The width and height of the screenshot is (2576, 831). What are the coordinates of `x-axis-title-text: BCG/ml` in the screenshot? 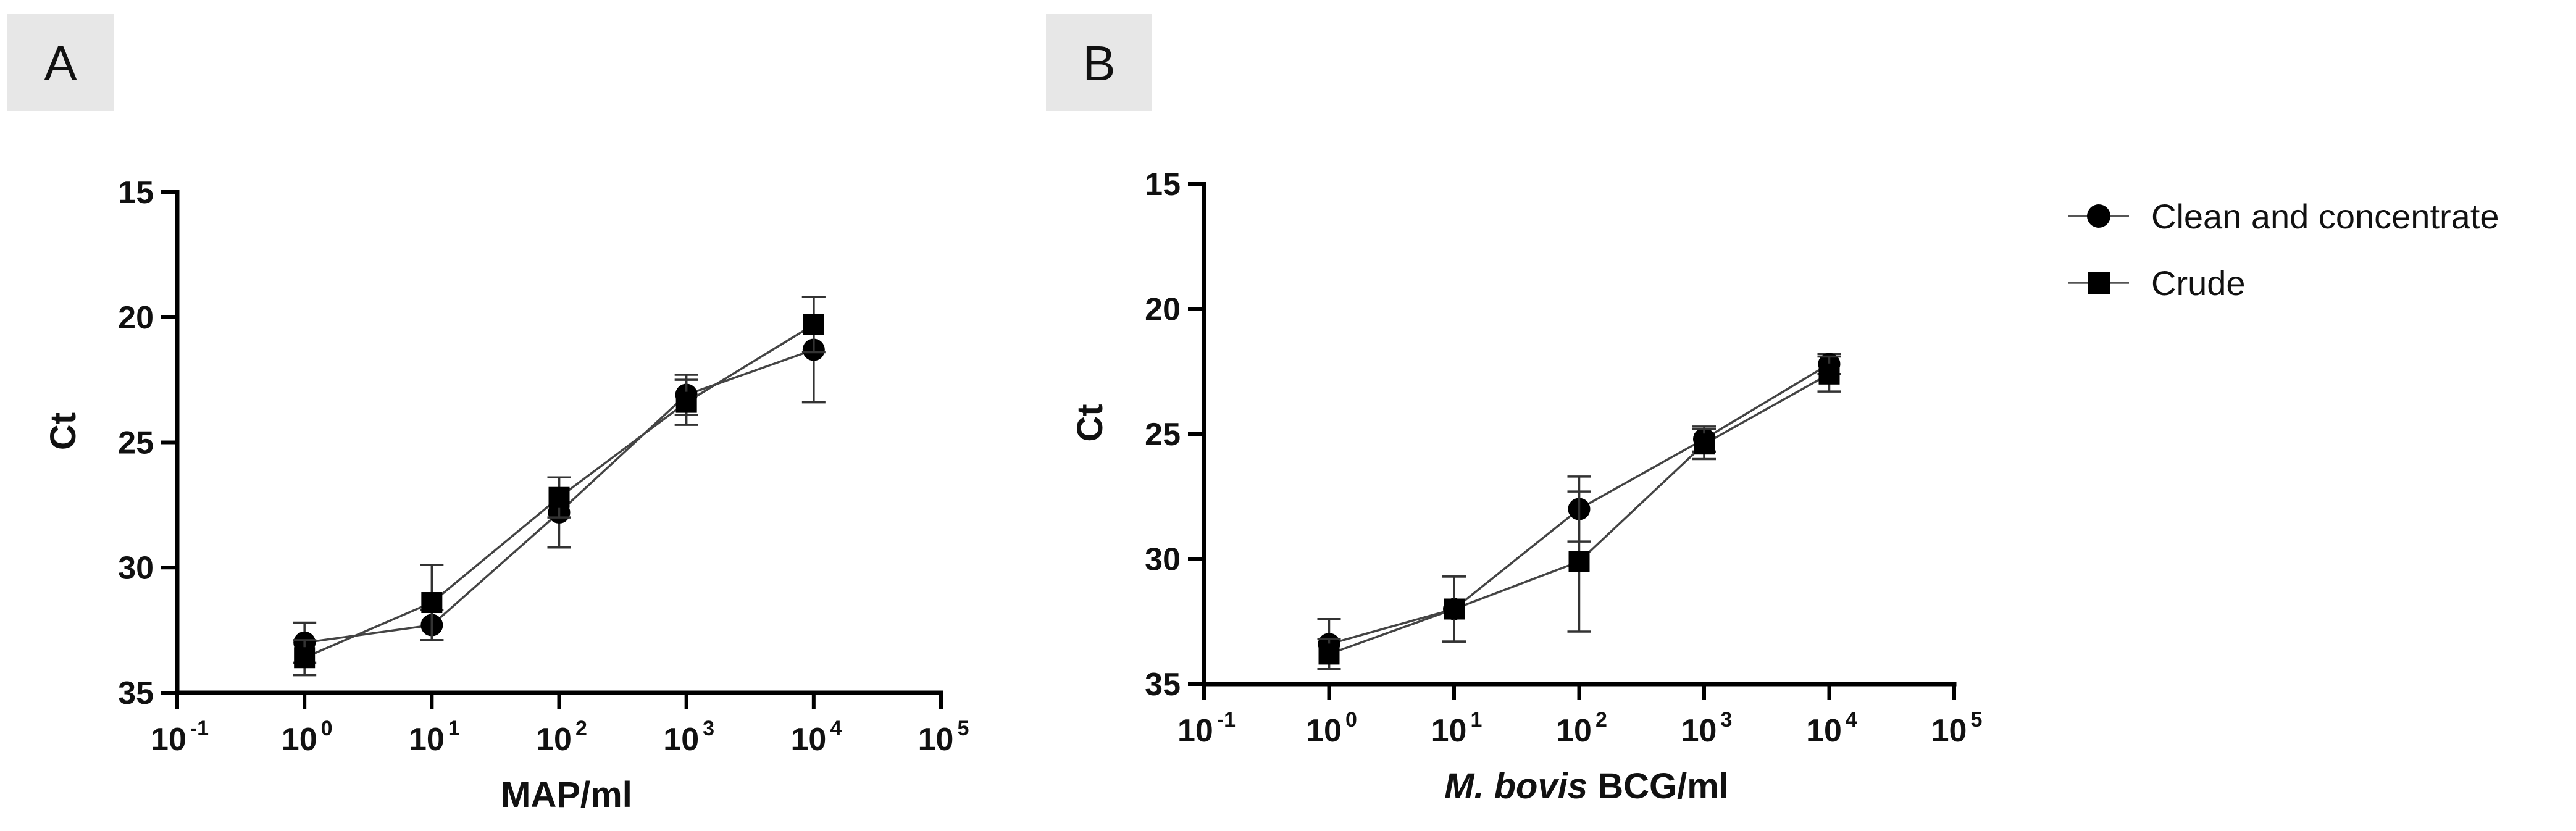 It's located at (1658, 786).